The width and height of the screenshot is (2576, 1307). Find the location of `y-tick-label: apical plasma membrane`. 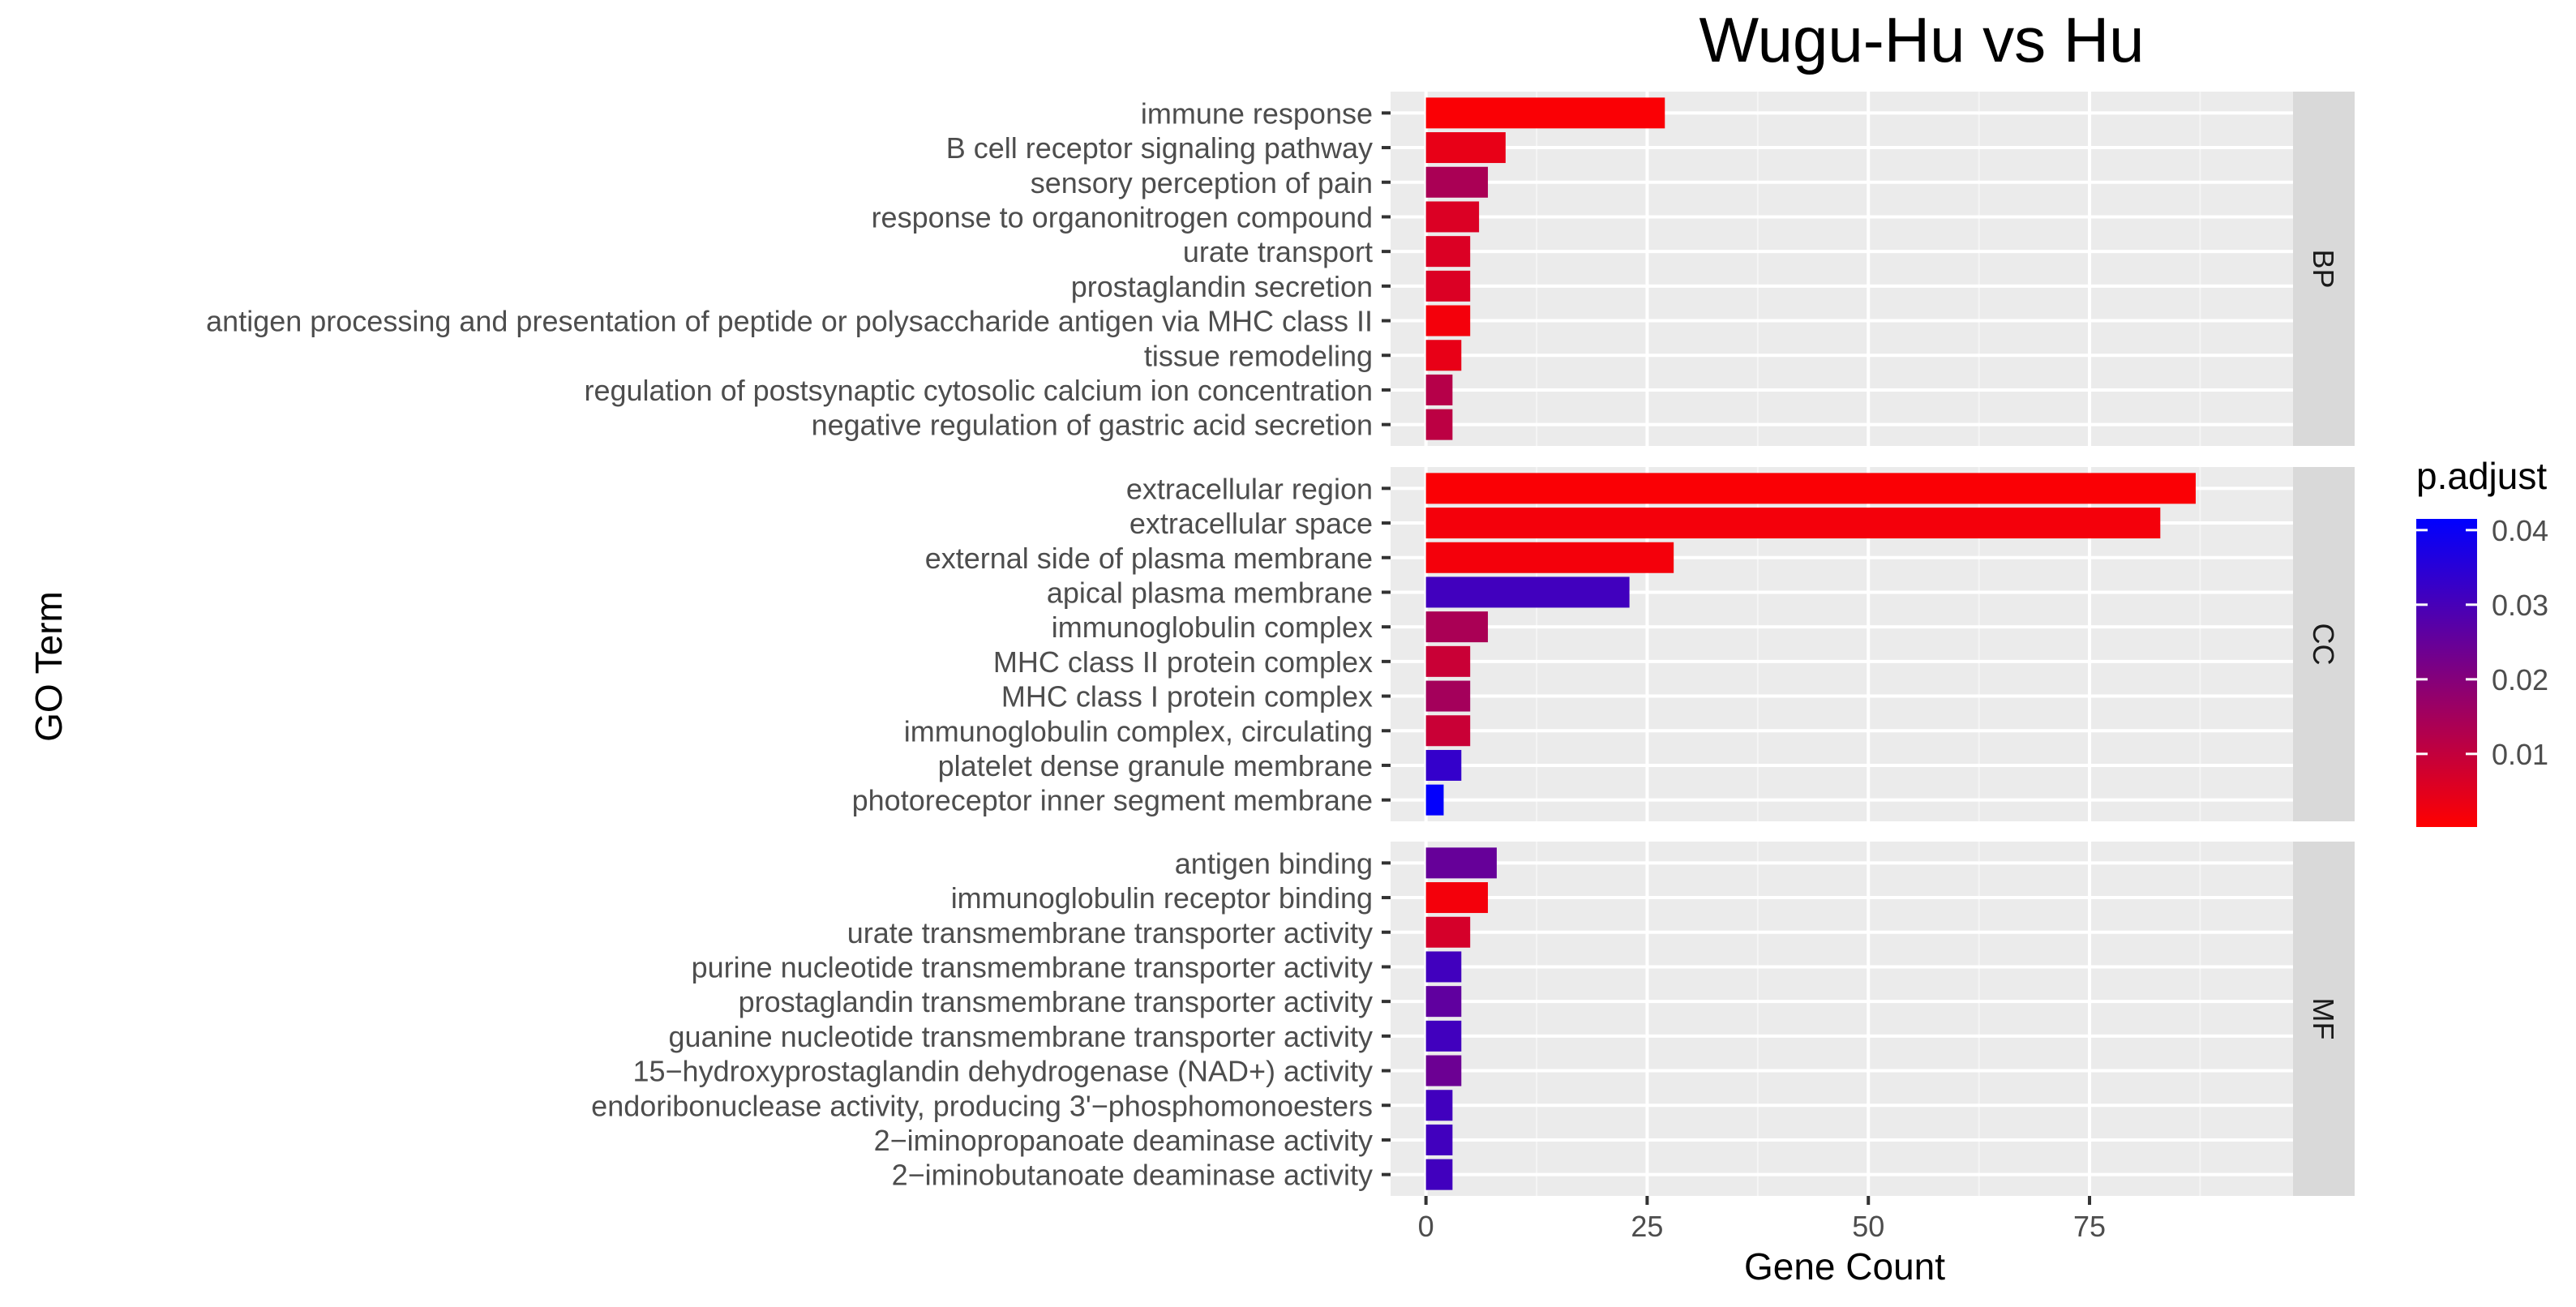

y-tick-label: apical plasma membrane is located at coordinates (1210, 592).